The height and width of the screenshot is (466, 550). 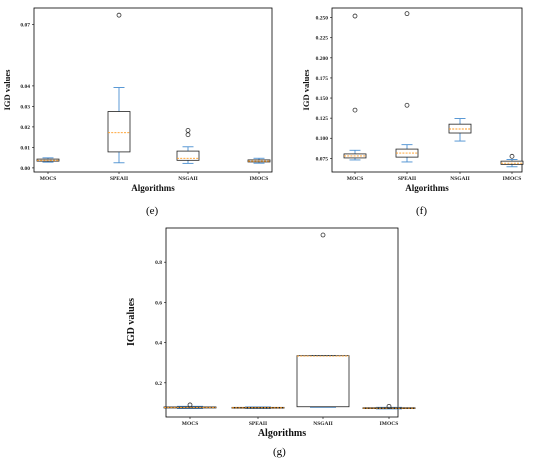 What do you see at coordinates (25, 25) in the screenshot?
I see `y-tick-label: 0.07` at bounding box center [25, 25].